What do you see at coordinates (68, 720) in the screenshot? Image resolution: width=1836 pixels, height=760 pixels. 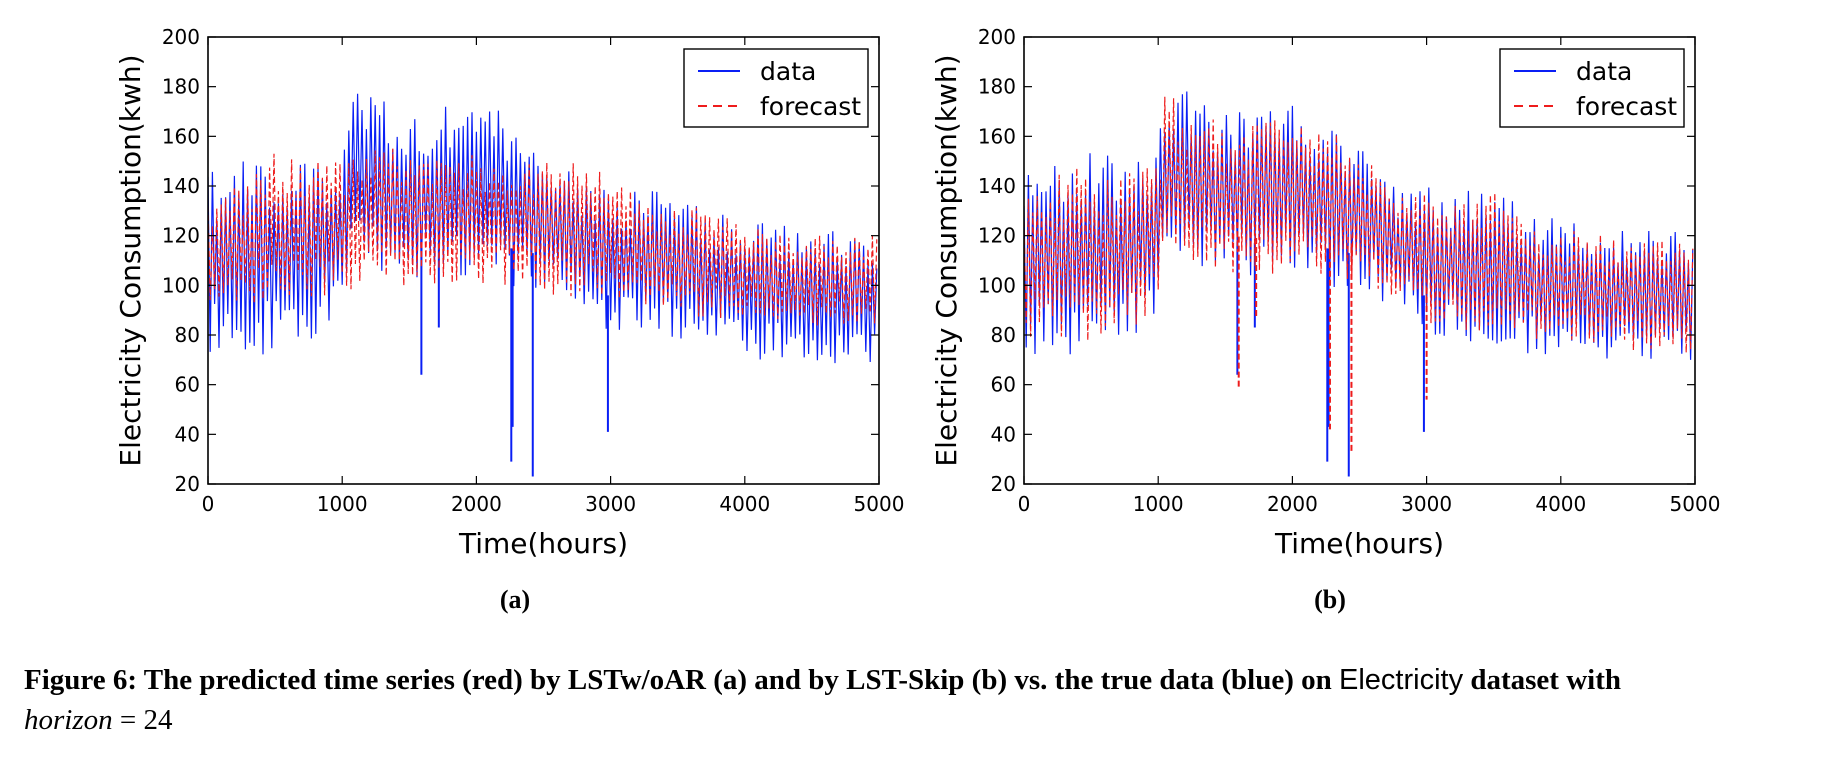 I see `caption-math-var: horizon` at bounding box center [68, 720].